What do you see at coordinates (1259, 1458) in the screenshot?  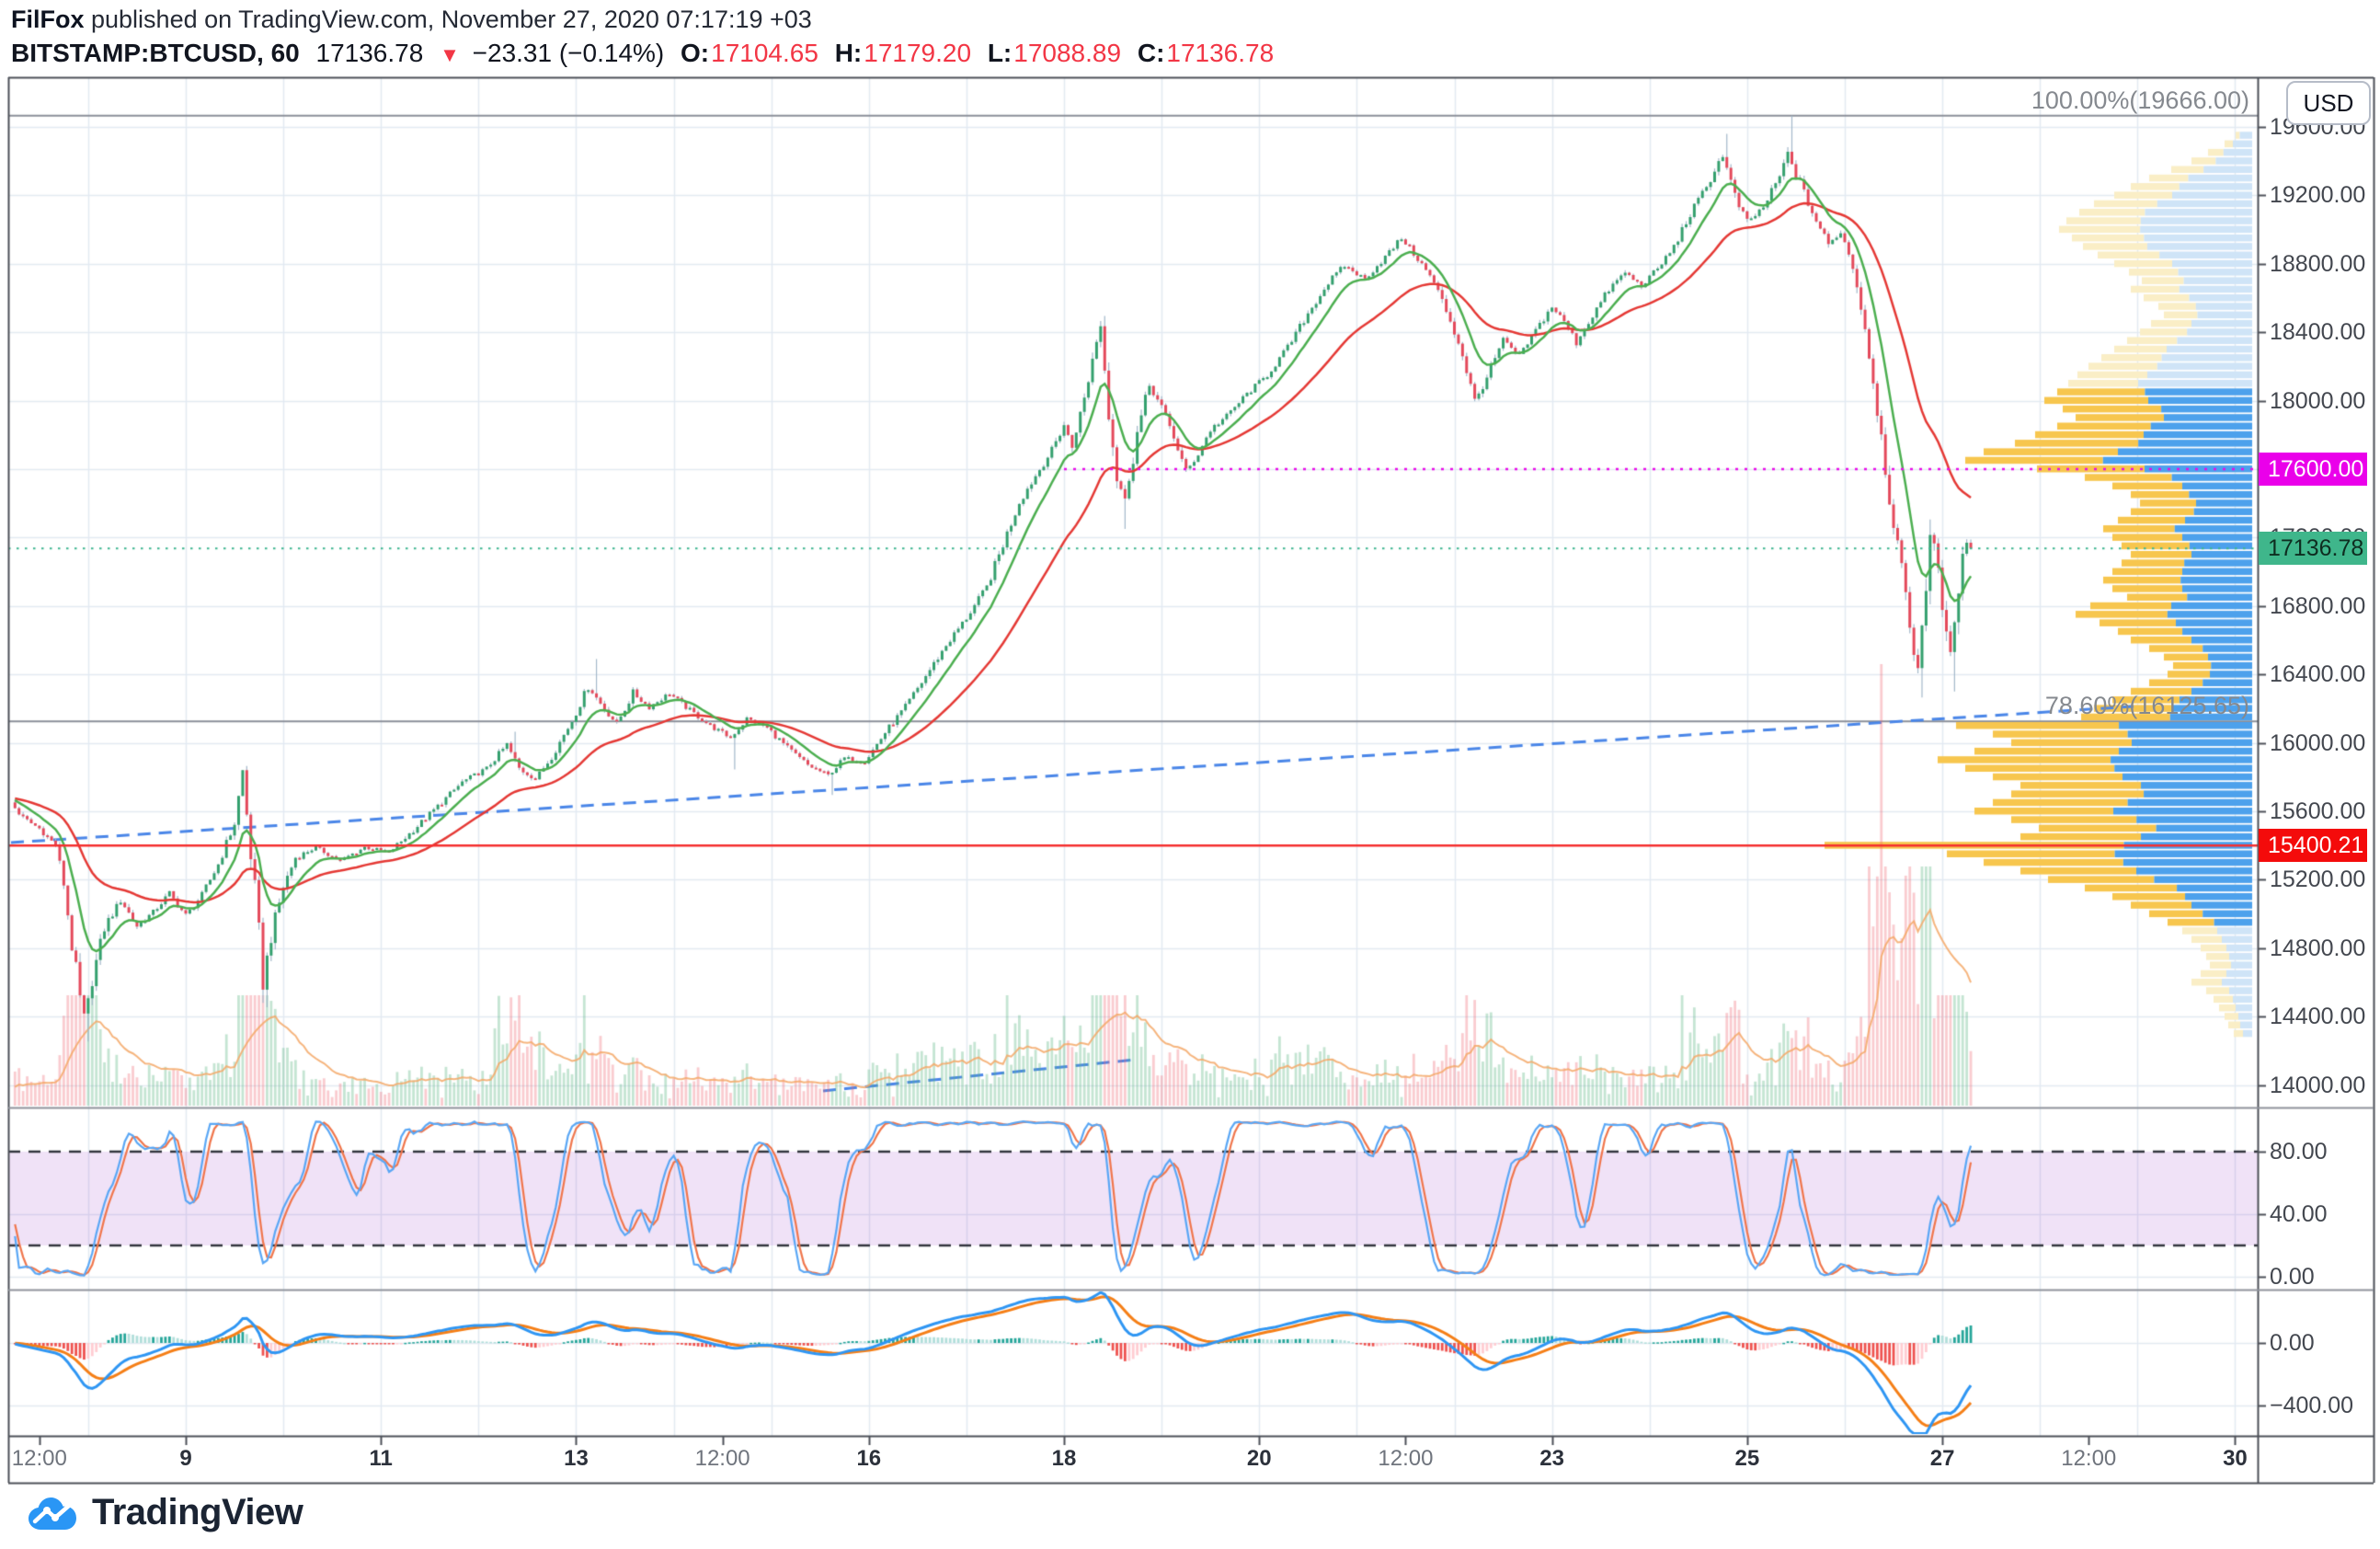 I see `time-tick-label: 20` at bounding box center [1259, 1458].